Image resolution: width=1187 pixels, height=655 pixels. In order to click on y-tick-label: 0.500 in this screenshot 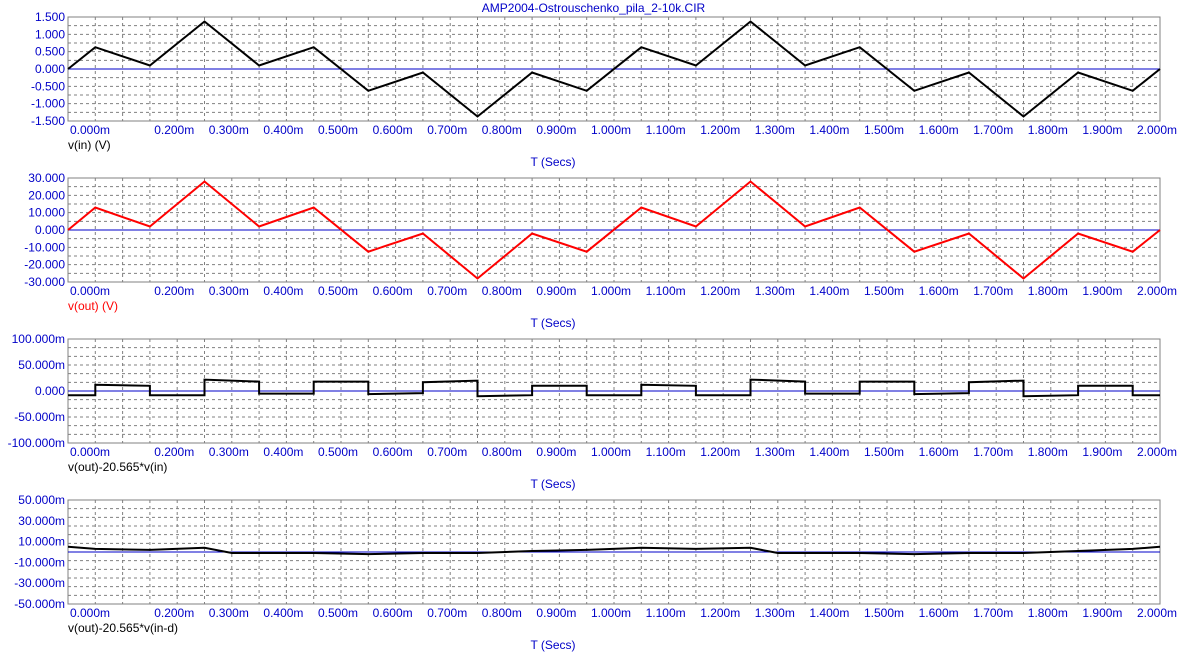, I will do `click(50, 52)`.